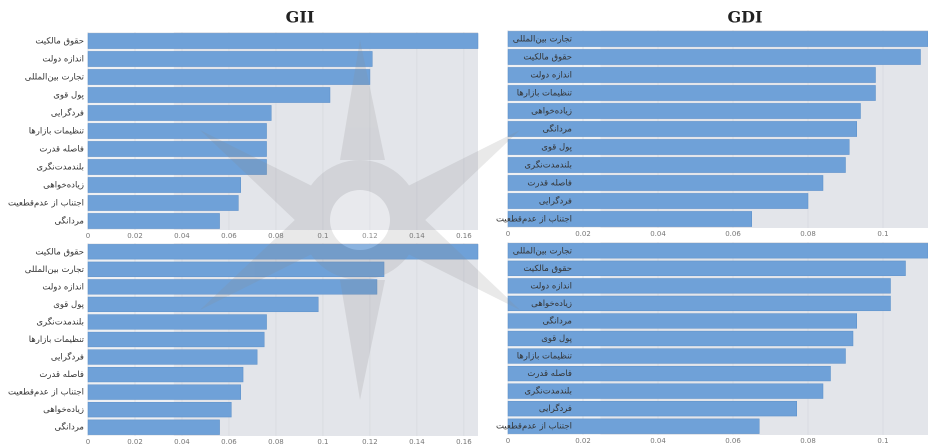 The image size is (928, 445). Describe the element at coordinates (744, 17) in the screenshot. I see `chart-title: GDI` at that location.